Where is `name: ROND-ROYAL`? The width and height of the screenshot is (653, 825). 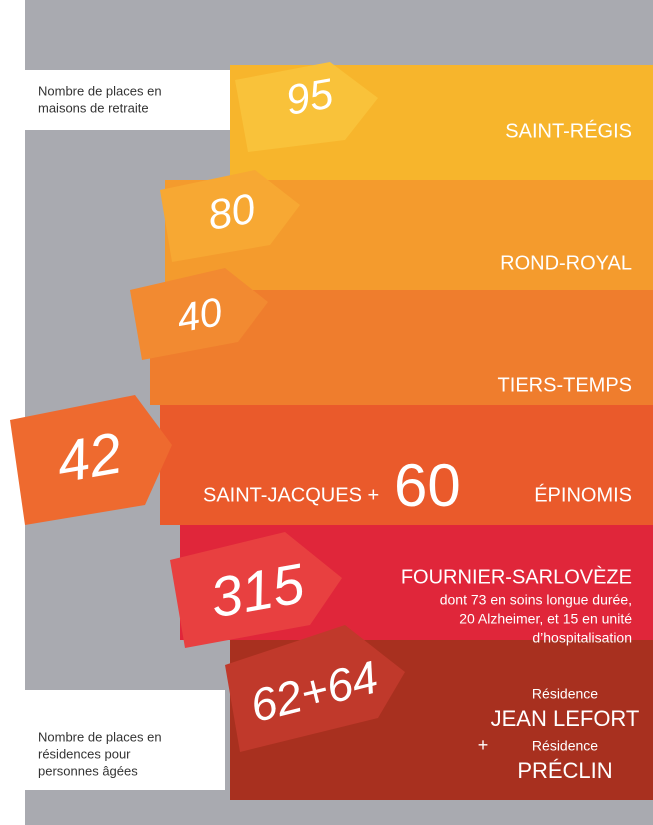
name: ROND-ROYAL is located at coordinates (566, 263).